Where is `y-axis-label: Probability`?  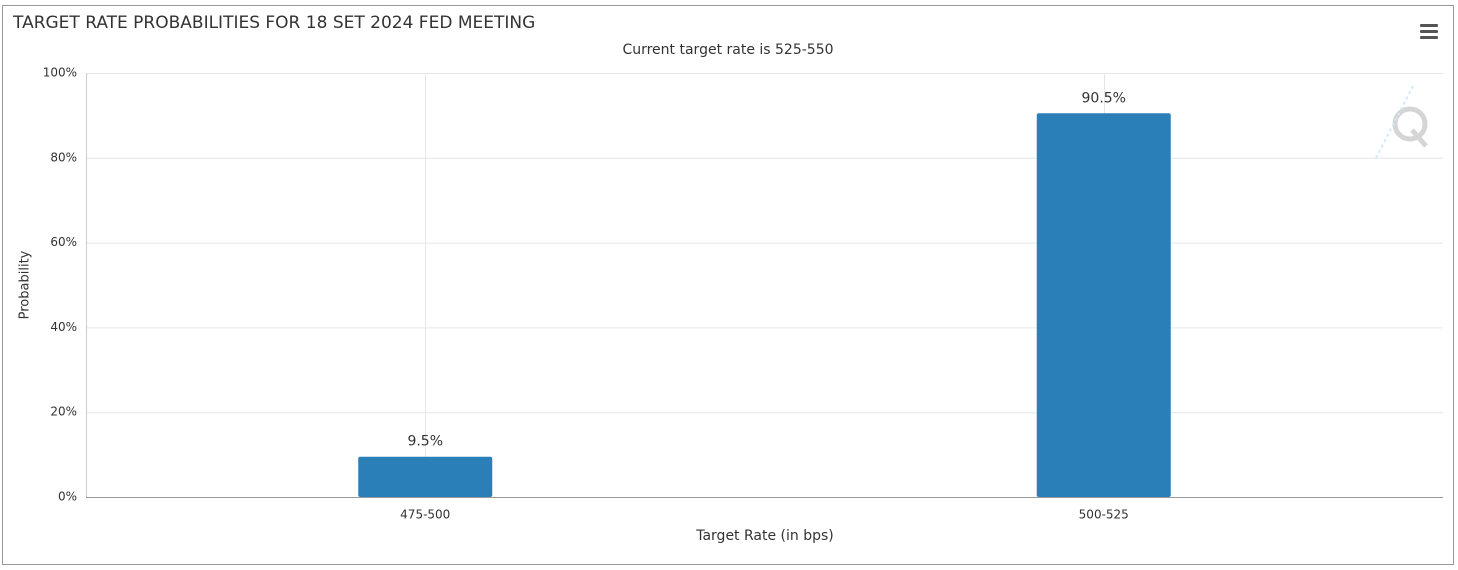 y-axis-label: Probability is located at coordinates (25, 284).